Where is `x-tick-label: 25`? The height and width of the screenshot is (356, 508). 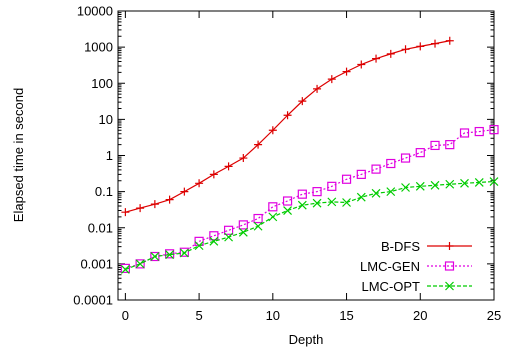
x-tick-label: 25 is located at coordinates (494, 315).